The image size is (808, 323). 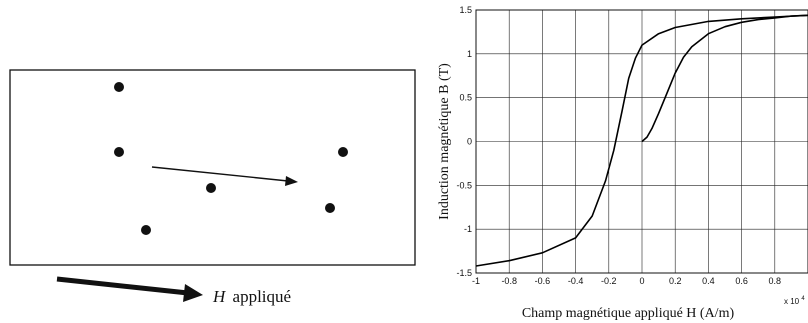 I want to click on x-tick-label: -0.2, so click(x=609, y=281).